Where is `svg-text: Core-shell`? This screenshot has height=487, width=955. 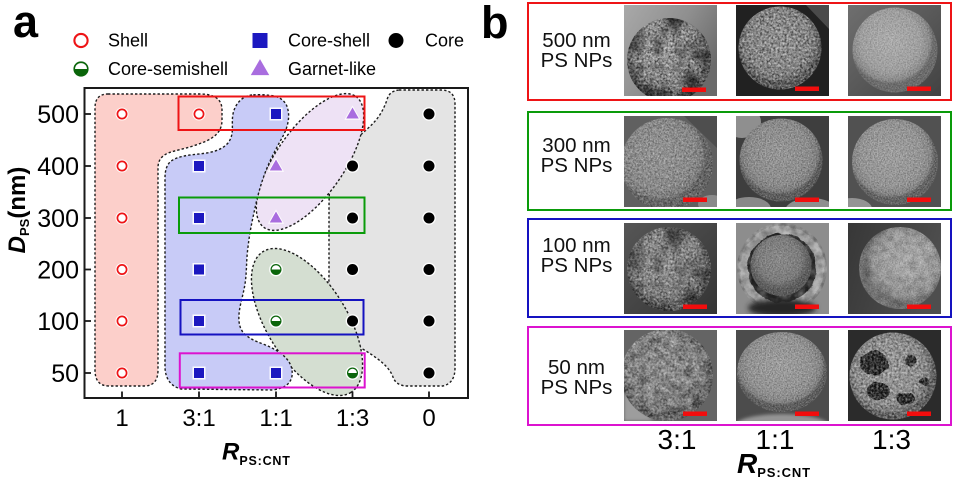
svg-text: Core-shell is located at coordinates (329, 41).